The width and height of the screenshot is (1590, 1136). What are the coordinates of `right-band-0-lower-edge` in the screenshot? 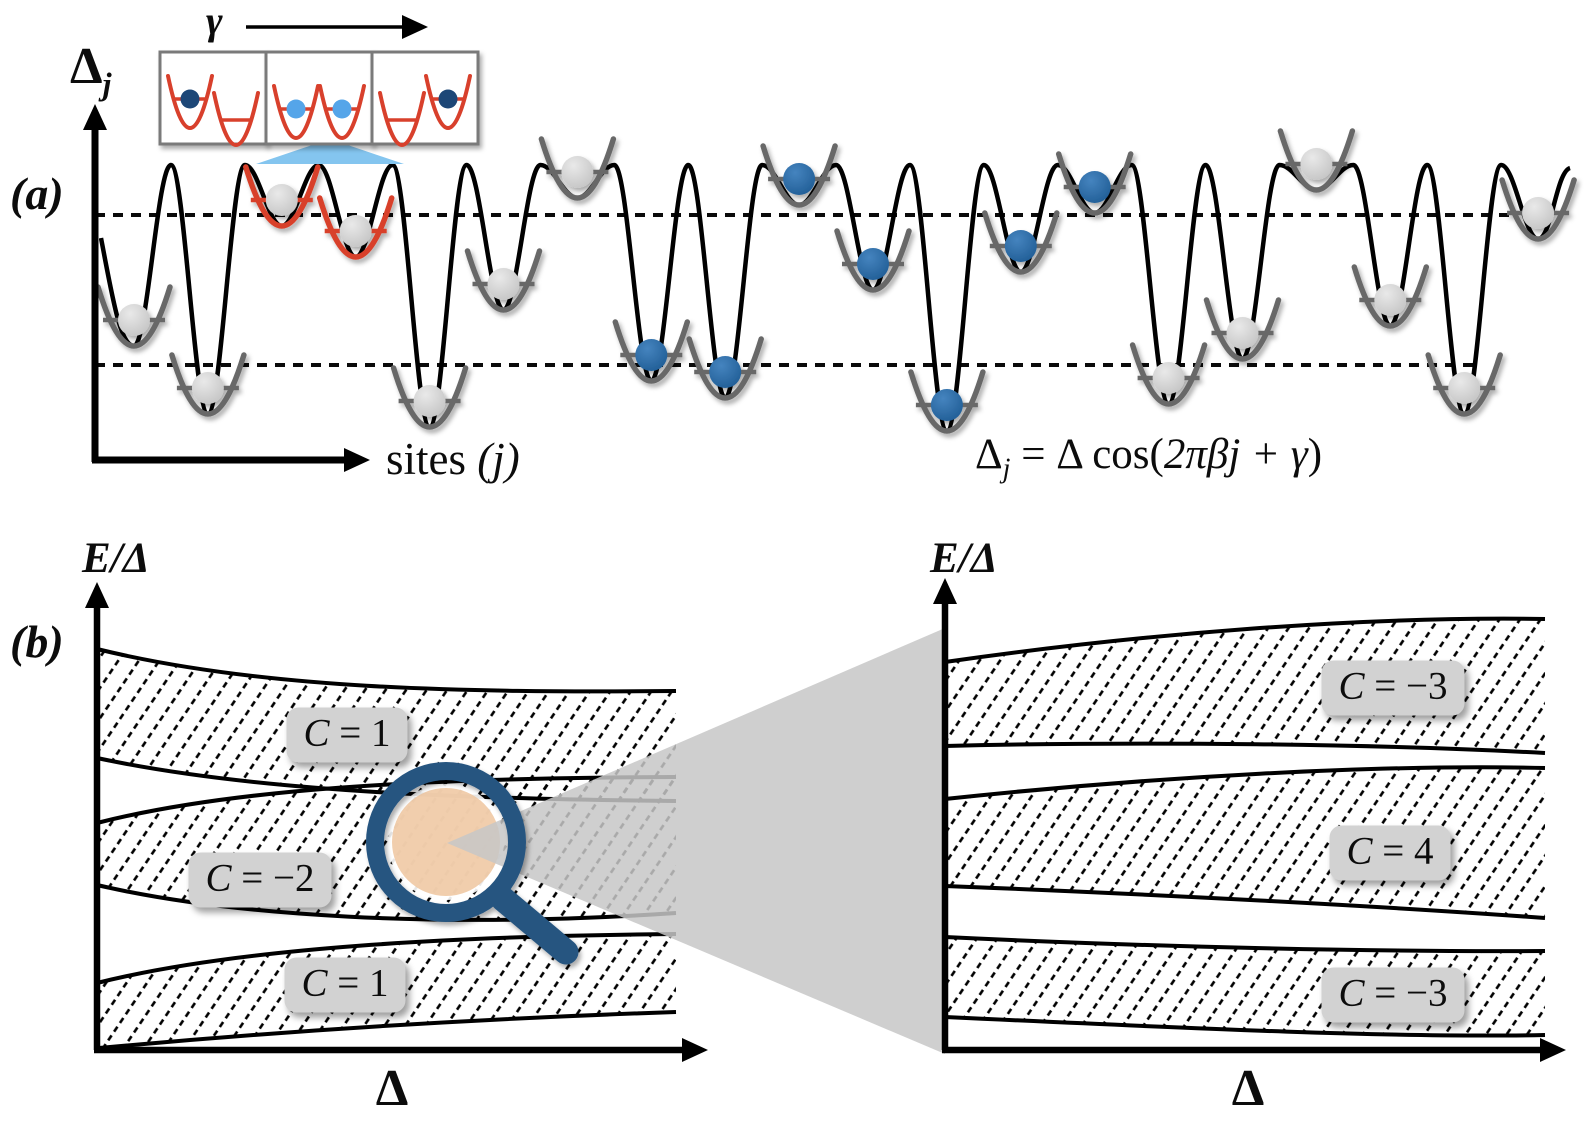 It's located at (1245, 748).